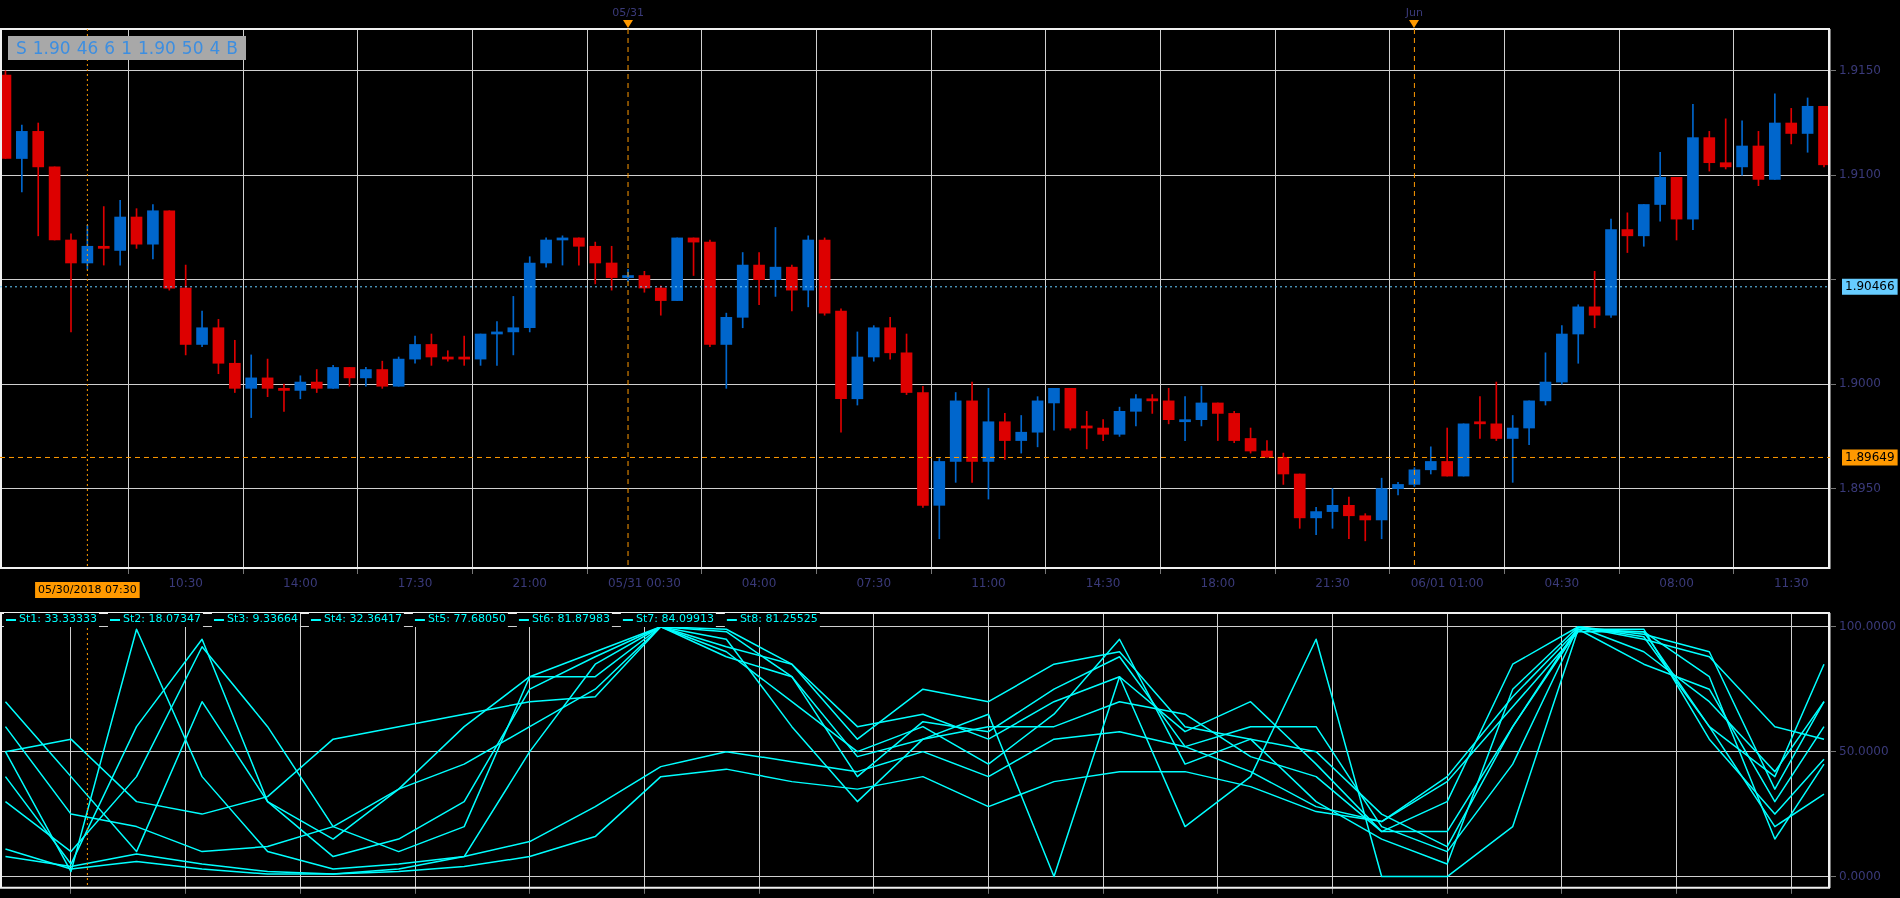 The height and width of the screenshot is (898, 1900). I want to click on annotation: S, so click(21, 48).